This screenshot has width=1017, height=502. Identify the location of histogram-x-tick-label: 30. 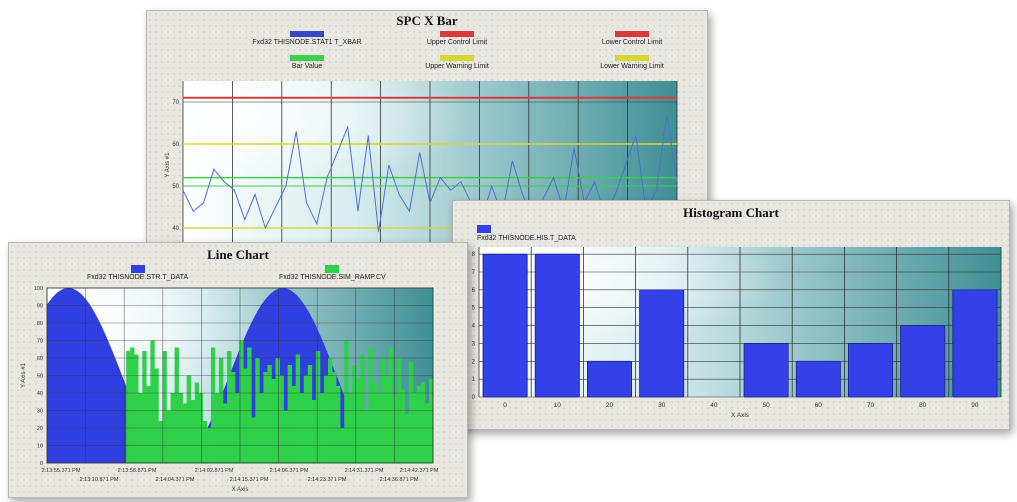
(662, 405).